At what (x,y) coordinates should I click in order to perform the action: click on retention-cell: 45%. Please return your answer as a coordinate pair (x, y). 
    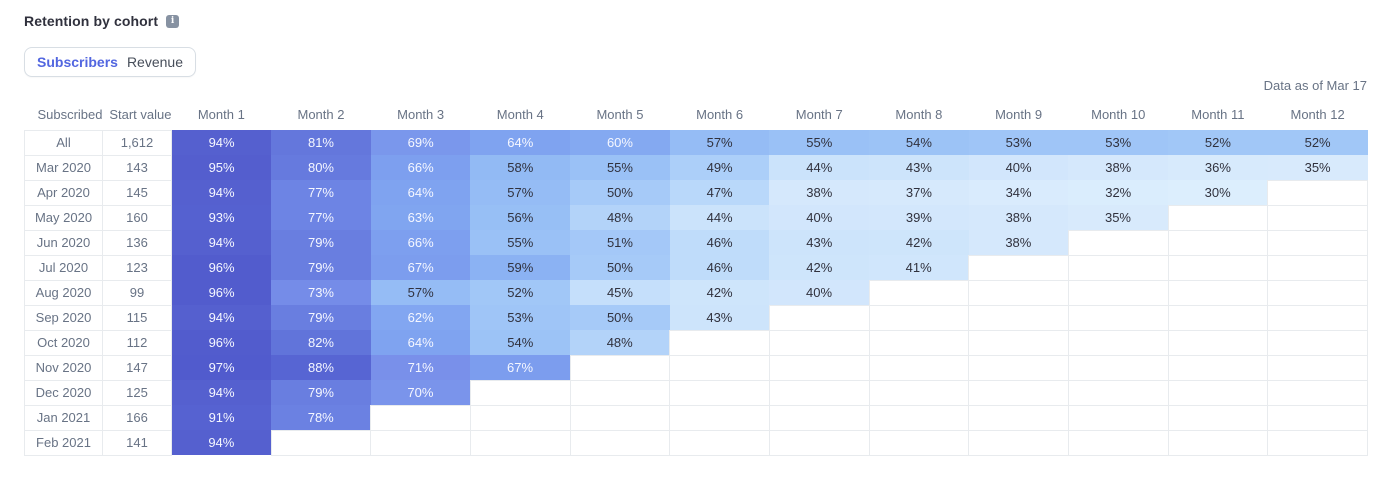
    Looking at the image, I should click on (620, 292).